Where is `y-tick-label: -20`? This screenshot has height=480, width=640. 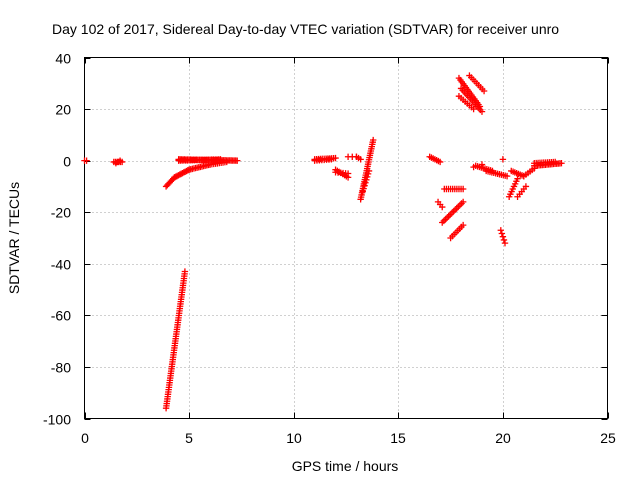
y-tick-label: -20 is located at coordinates (61, 213).